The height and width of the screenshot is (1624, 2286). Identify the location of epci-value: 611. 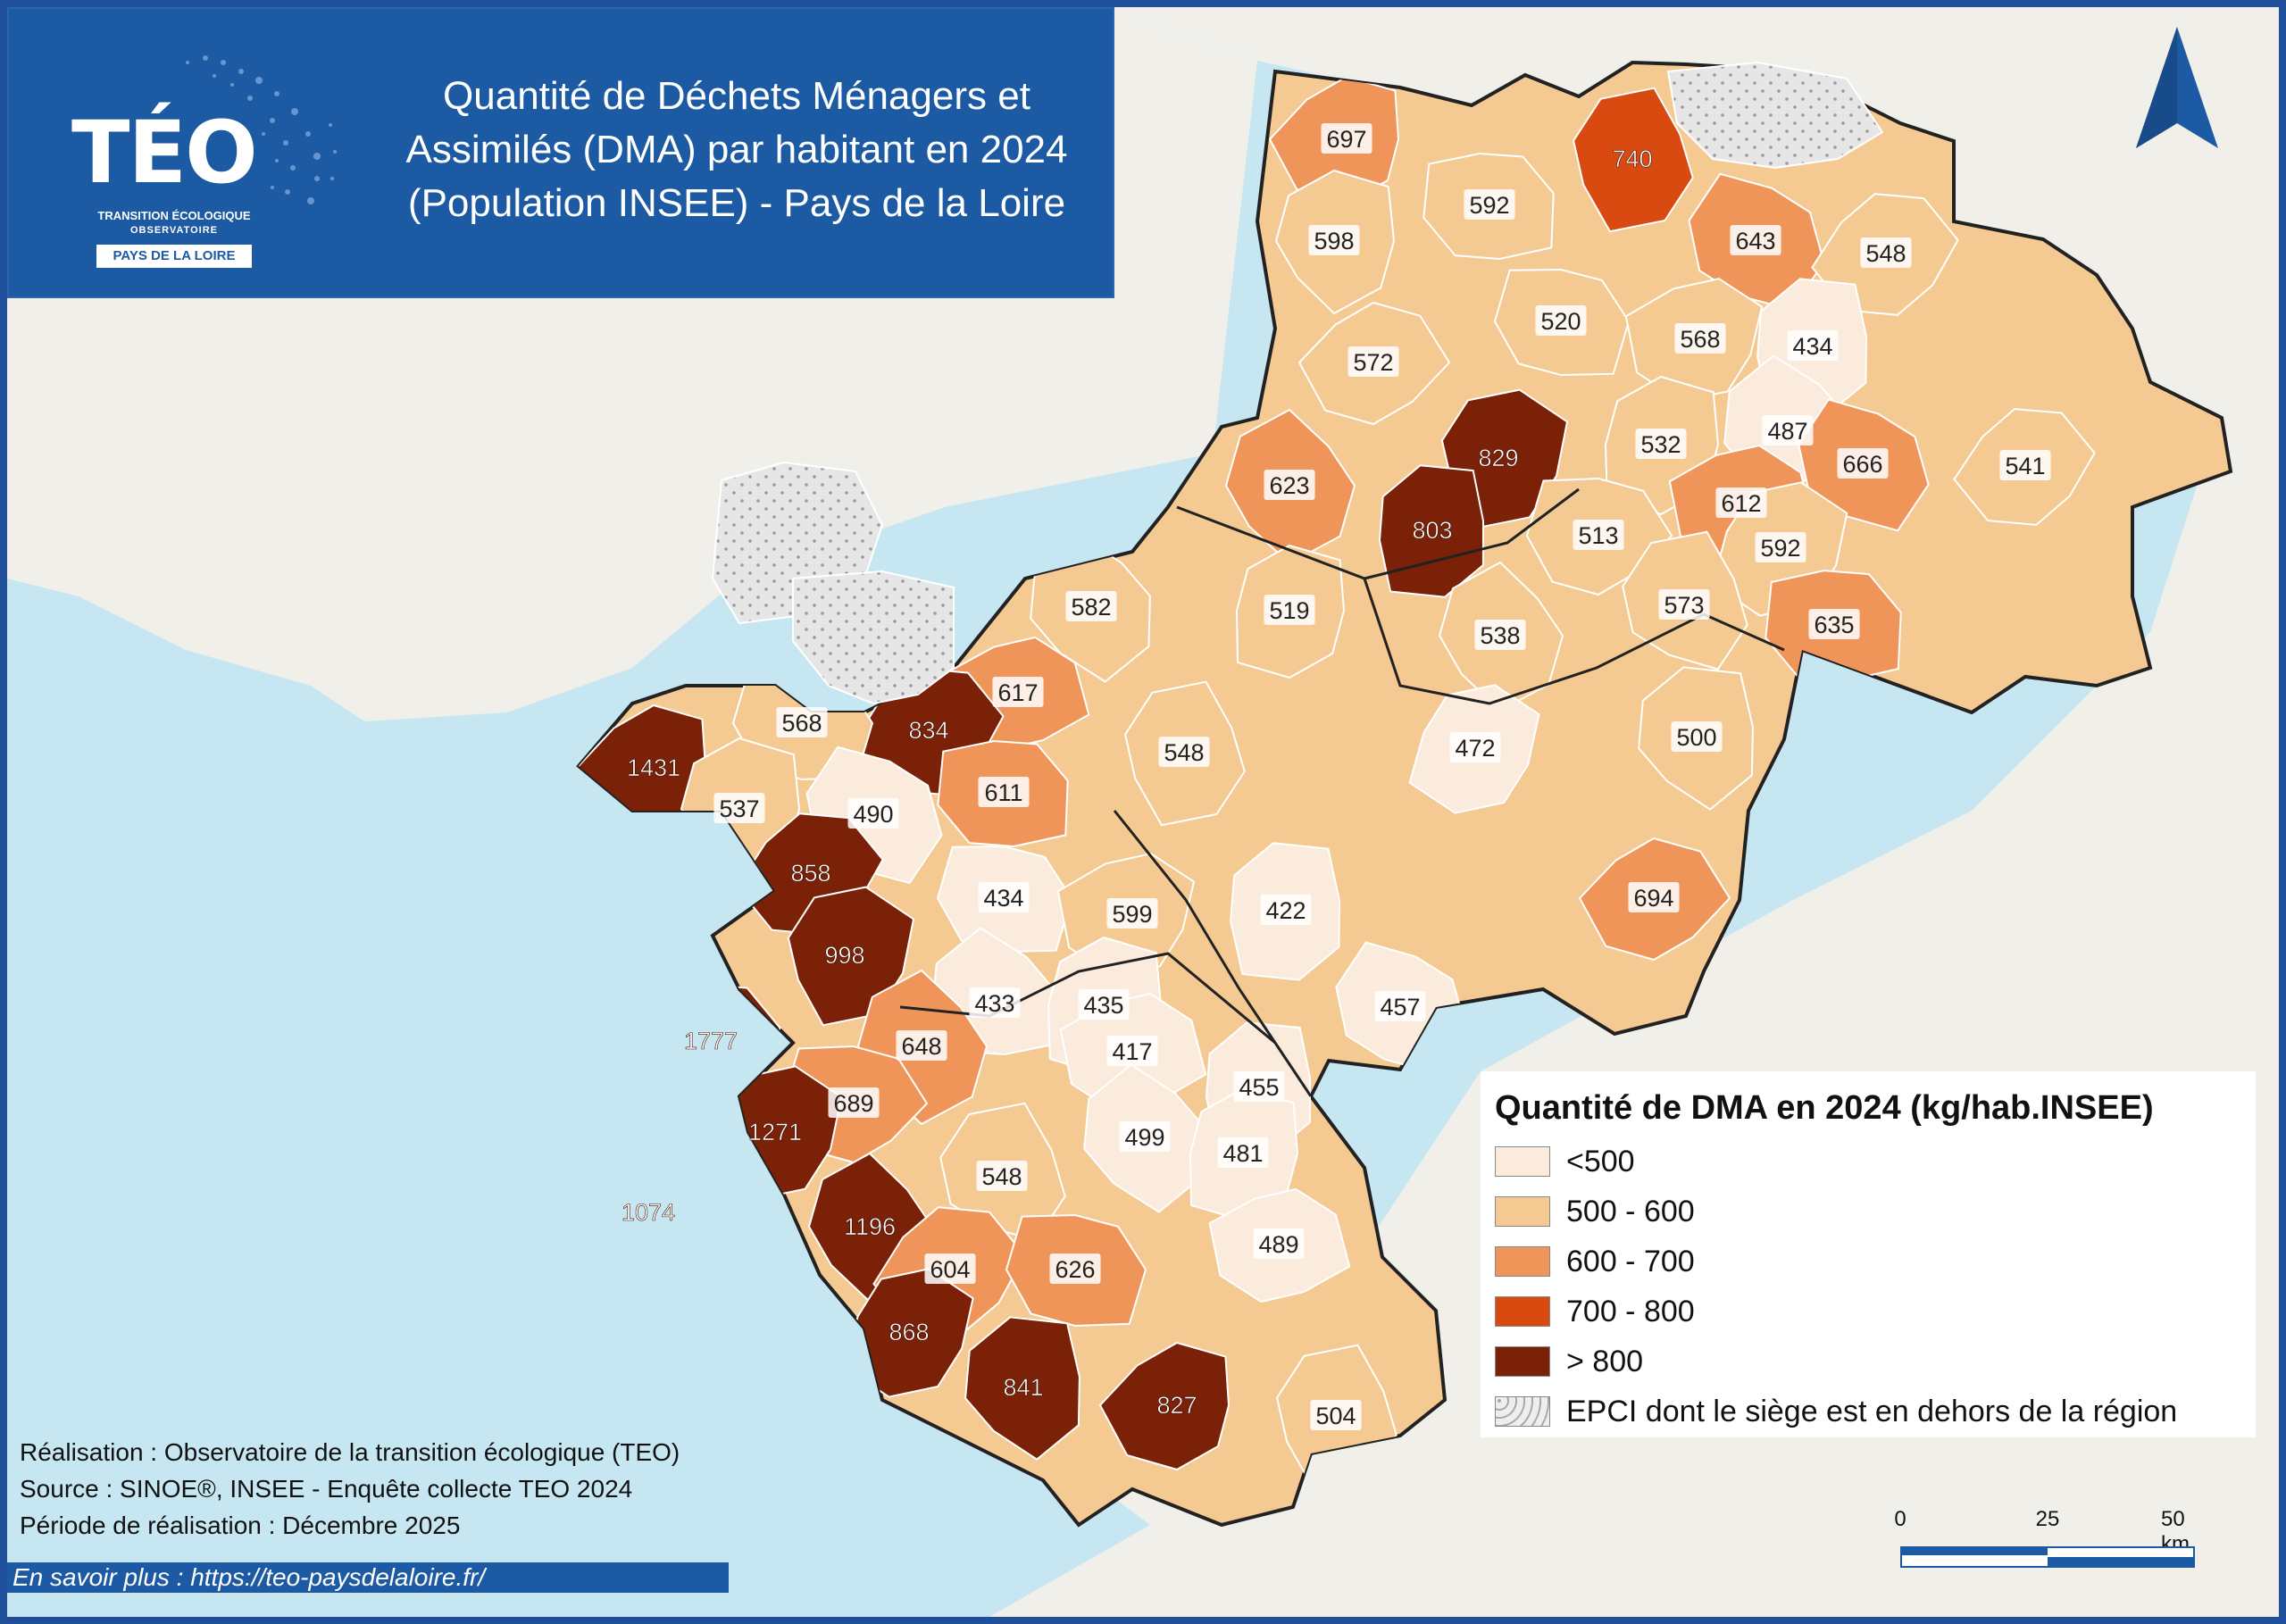
(1003, 792).